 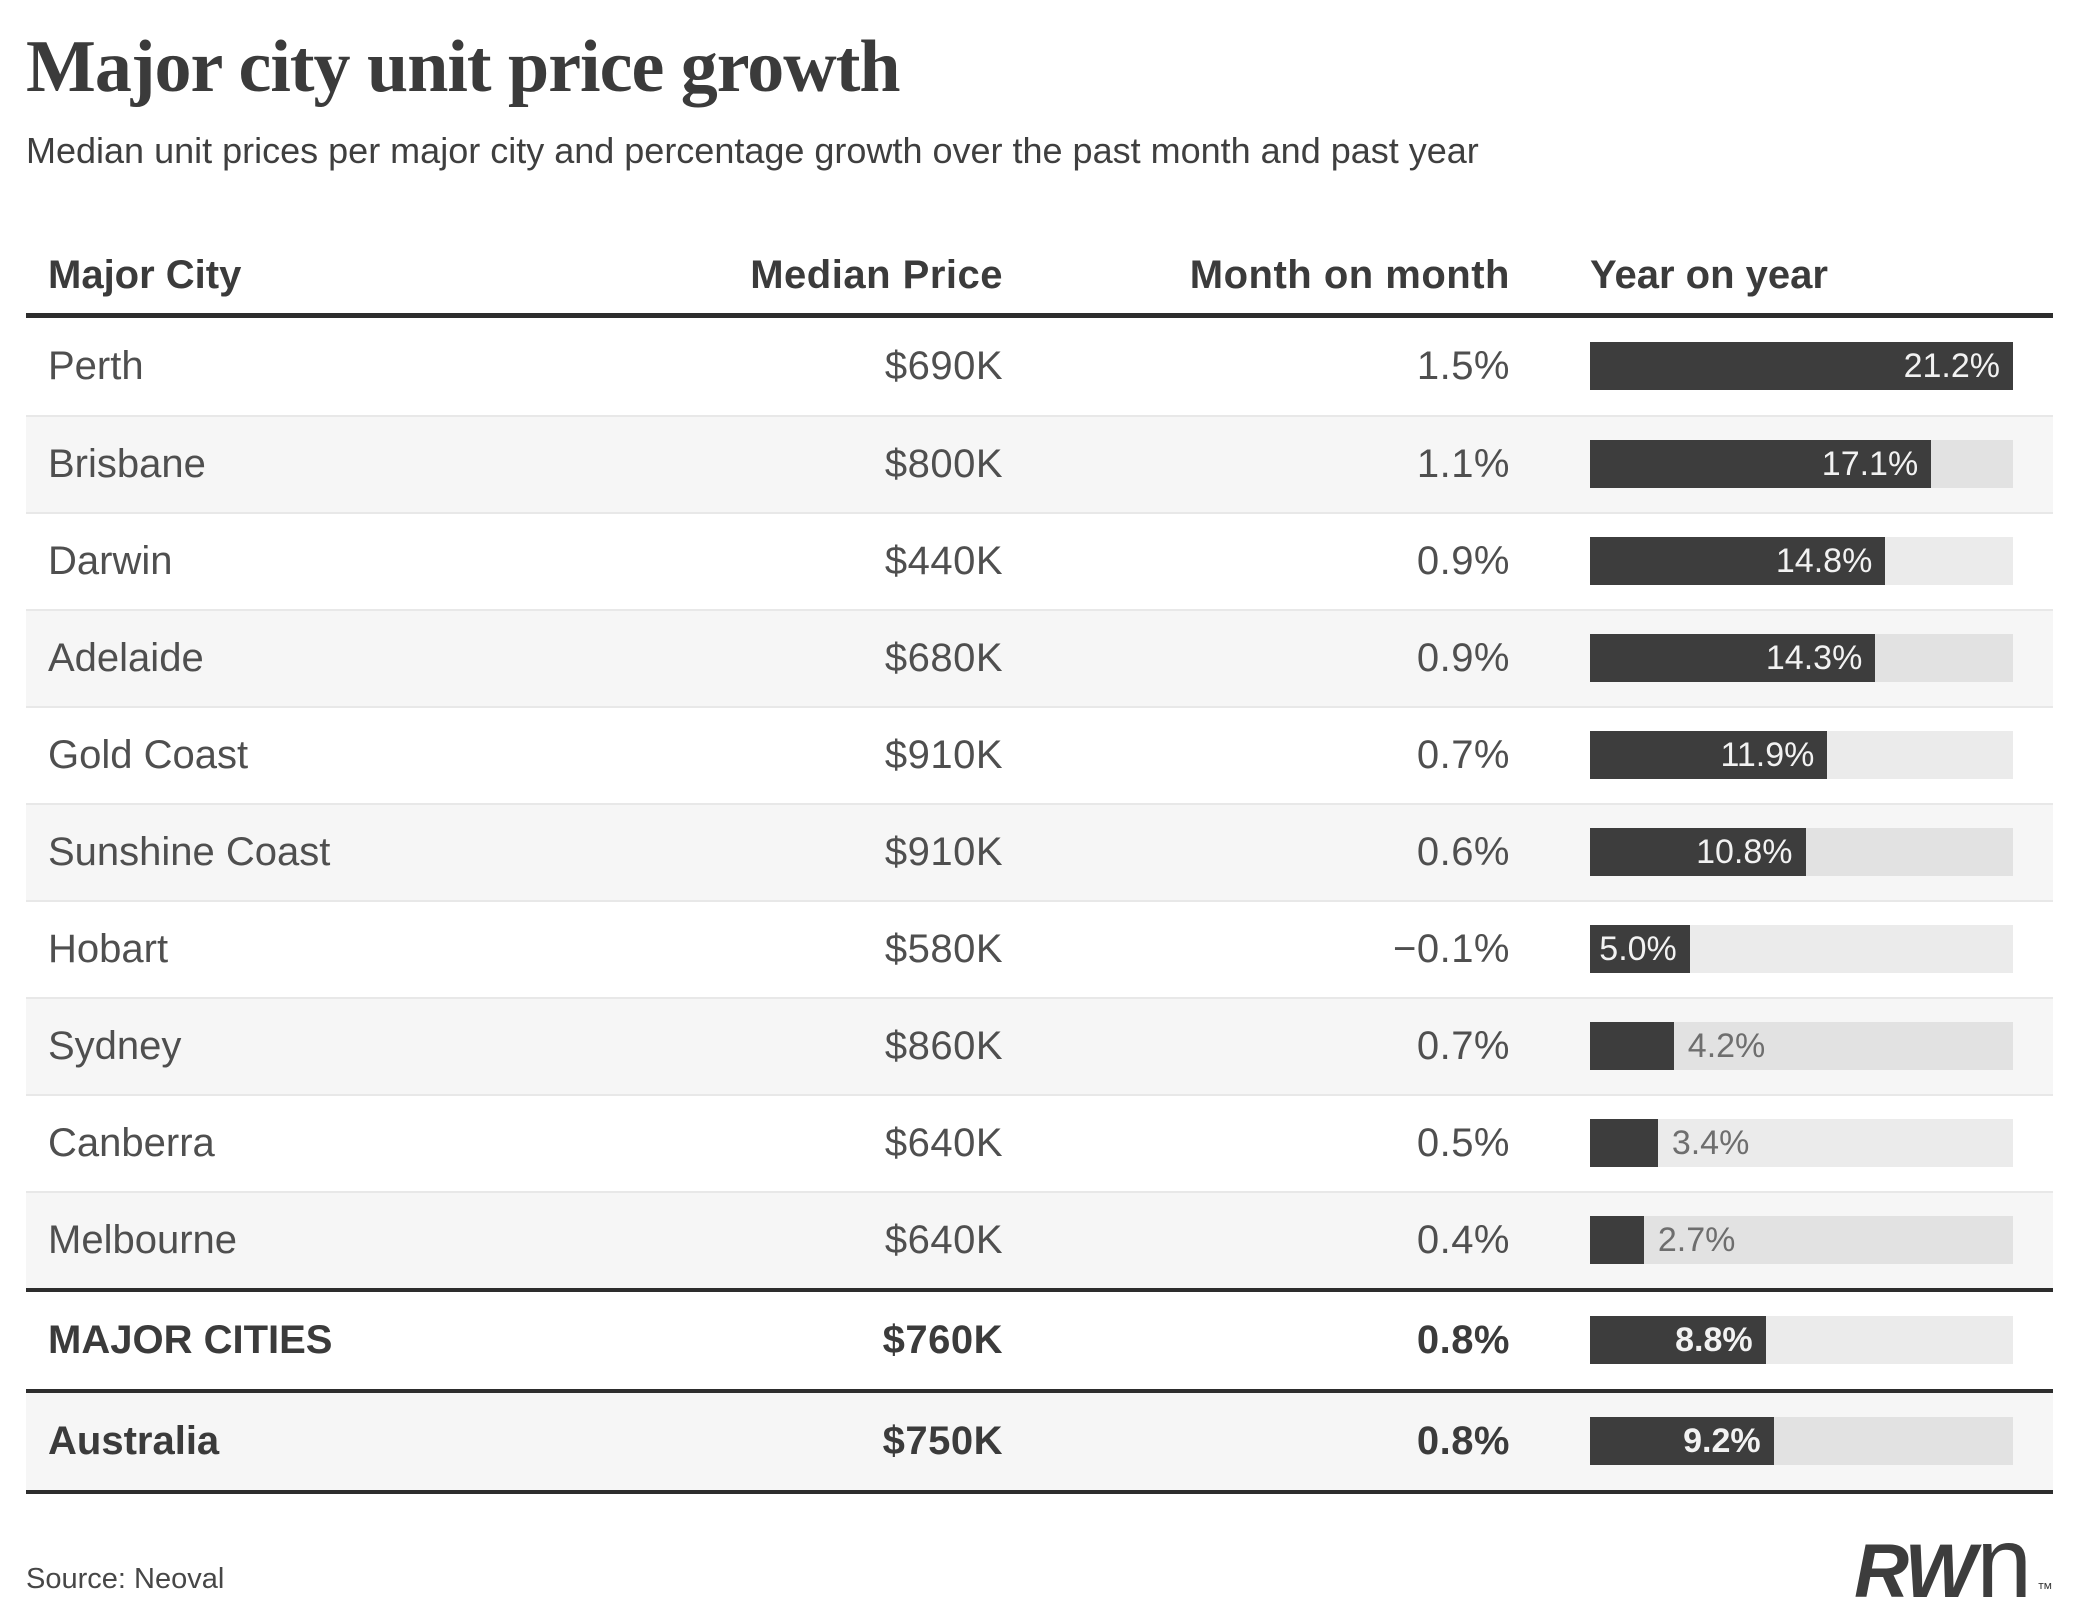 I want to click on column-header-year-on-year: Year on year, so click(x=1709, y=274).